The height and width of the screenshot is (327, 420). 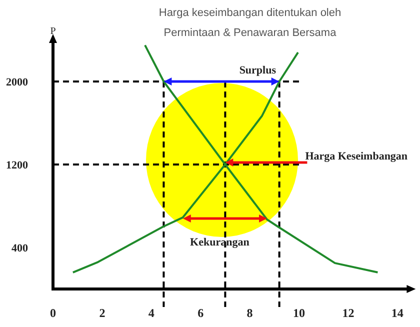 I want to click on x-tick-label: 4, so click(x=151, y=313).